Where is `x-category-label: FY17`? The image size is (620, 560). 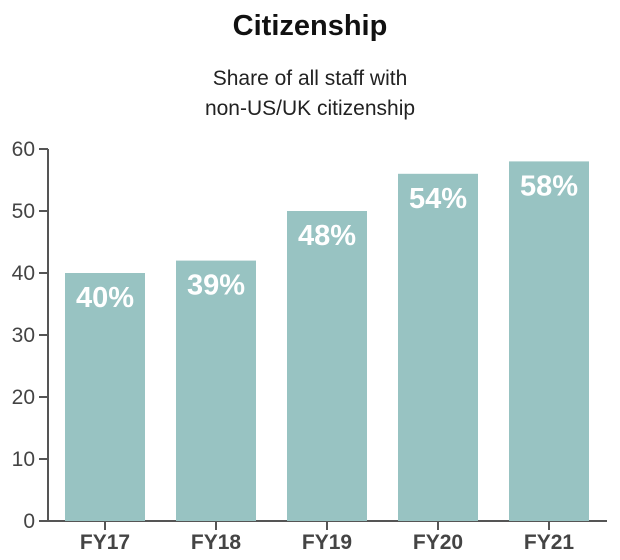
x-category-label: FY17 is located at coordinates (105, 542).